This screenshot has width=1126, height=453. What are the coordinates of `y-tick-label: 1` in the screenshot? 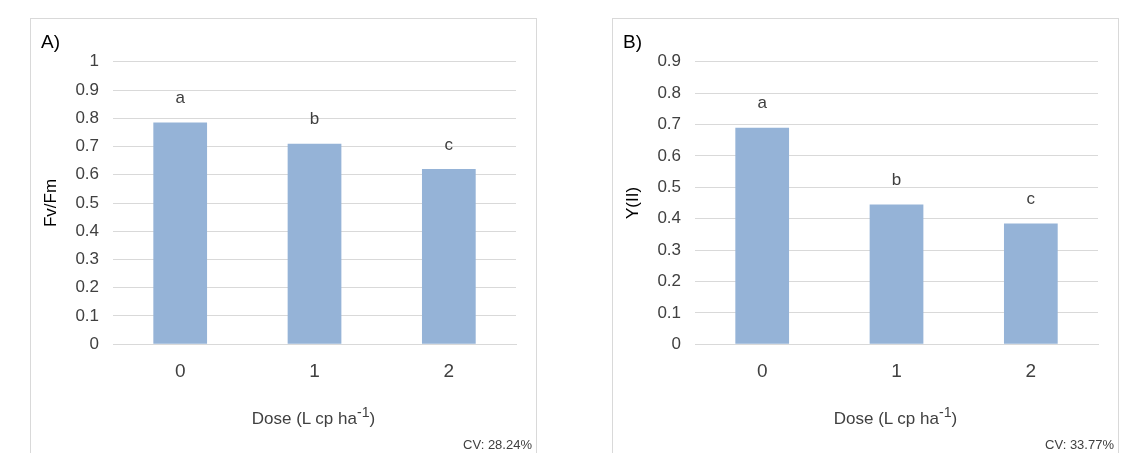 It's located at (94, 61).